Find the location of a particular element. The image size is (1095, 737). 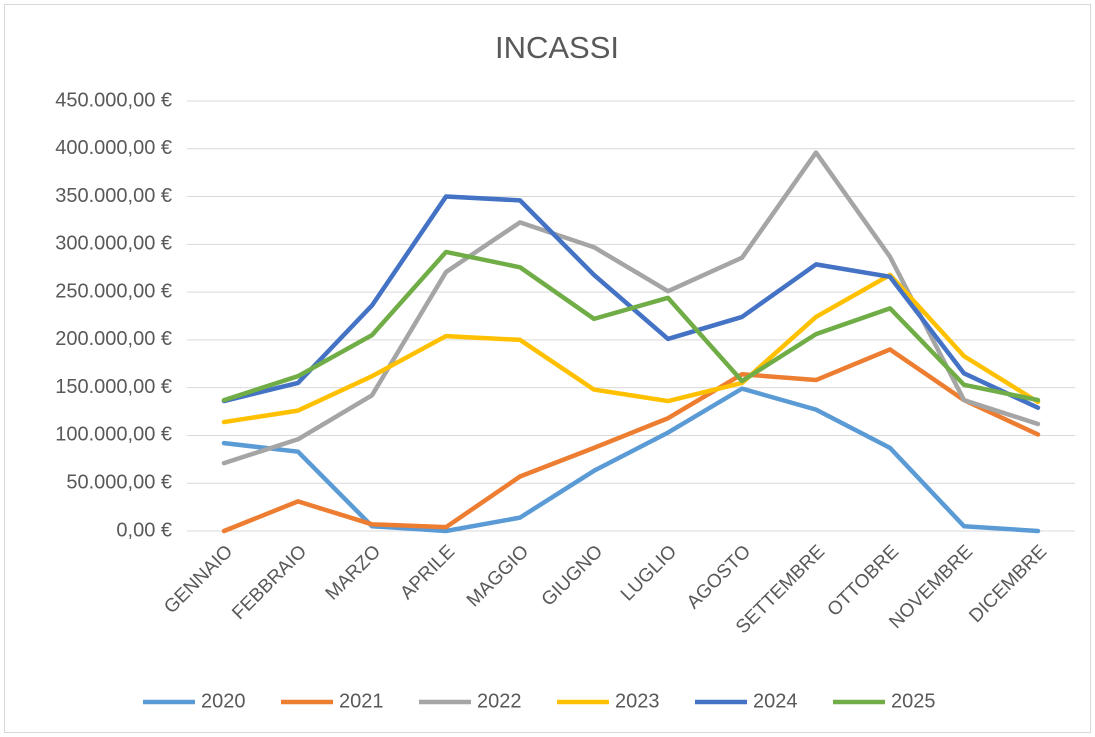

legend-label: 2022 is located at coordinates (499, 701).